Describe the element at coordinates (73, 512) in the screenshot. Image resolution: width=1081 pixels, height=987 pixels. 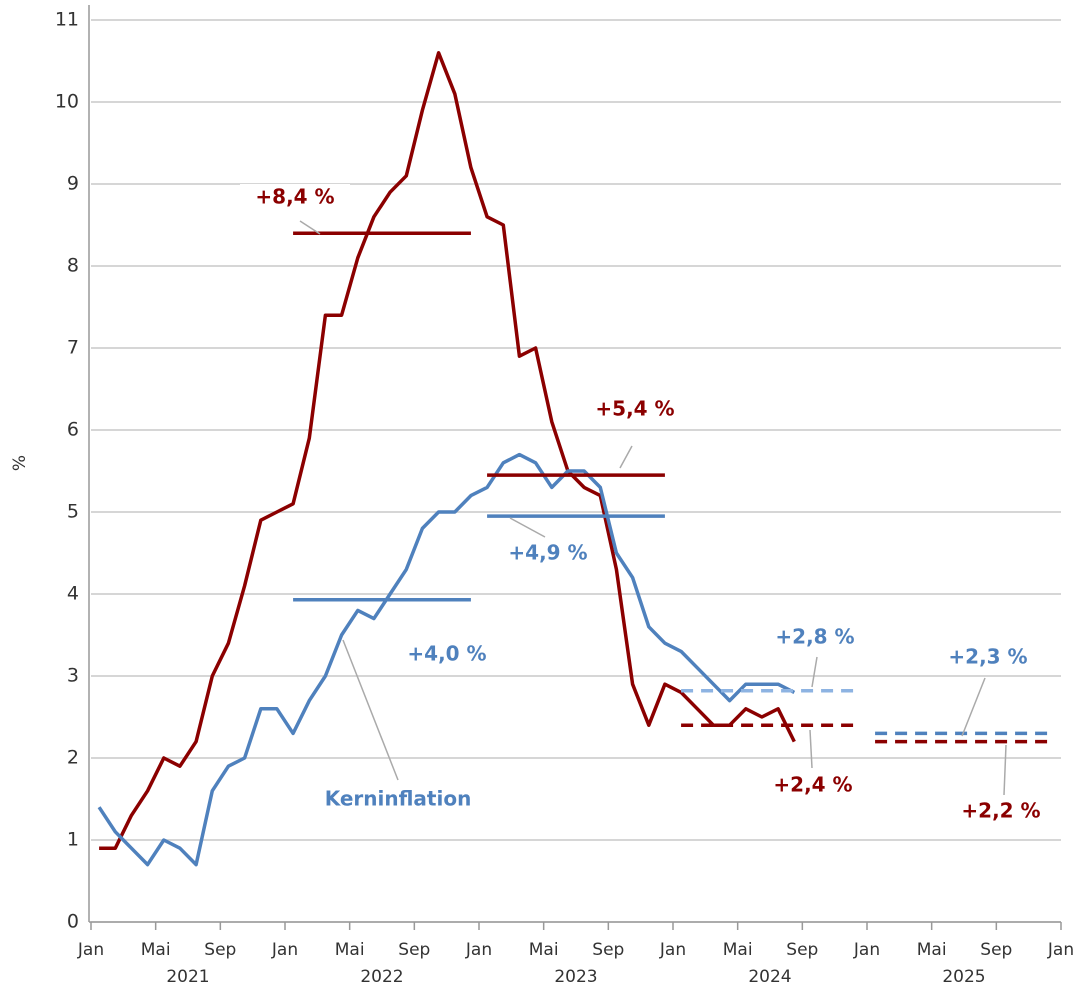
I see `y-tick-label: 5` at that location.